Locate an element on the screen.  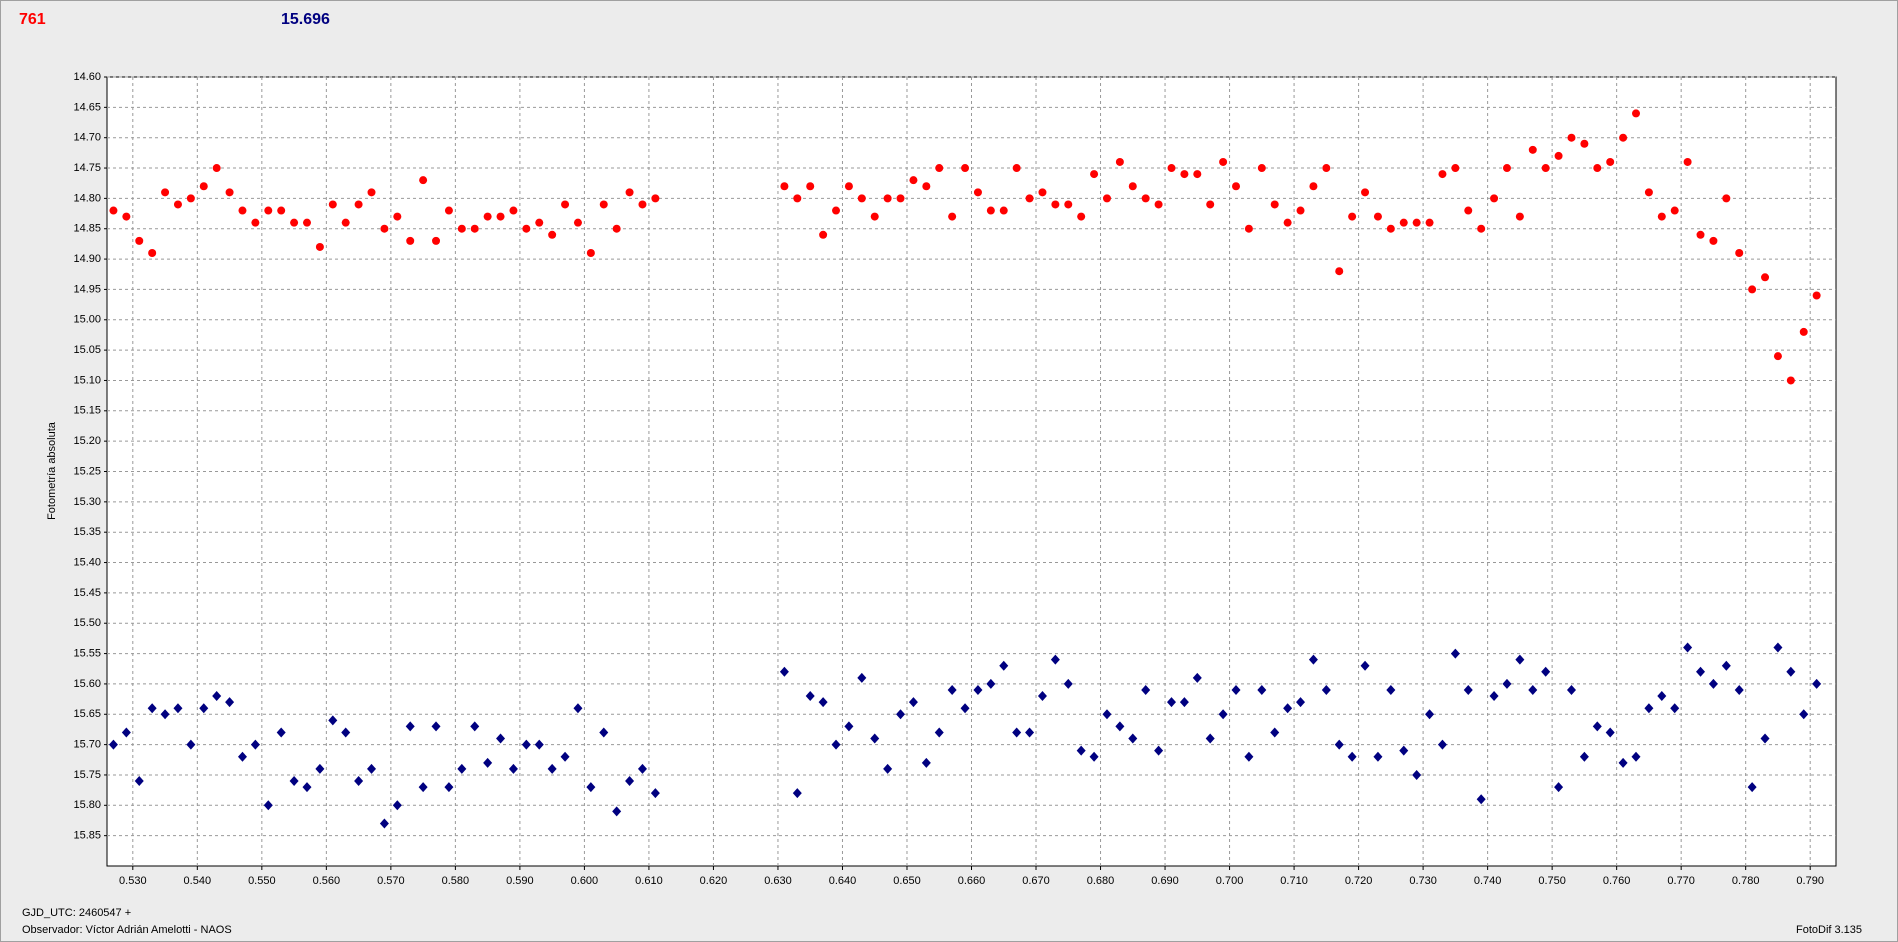
x-tick-label: 0.780 is located at coordinates (1746, 881).